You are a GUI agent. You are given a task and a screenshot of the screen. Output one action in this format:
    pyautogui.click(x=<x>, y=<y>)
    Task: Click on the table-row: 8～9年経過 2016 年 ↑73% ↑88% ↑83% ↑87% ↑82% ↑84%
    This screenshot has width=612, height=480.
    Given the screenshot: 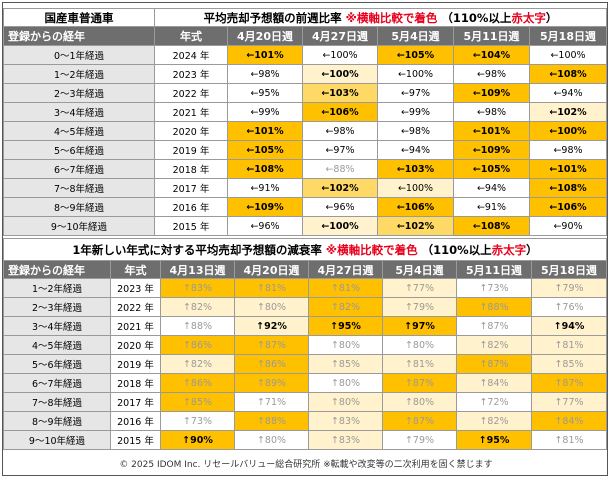 What is the action you would take?
    pyautogui.click(x=305, y=421)
    